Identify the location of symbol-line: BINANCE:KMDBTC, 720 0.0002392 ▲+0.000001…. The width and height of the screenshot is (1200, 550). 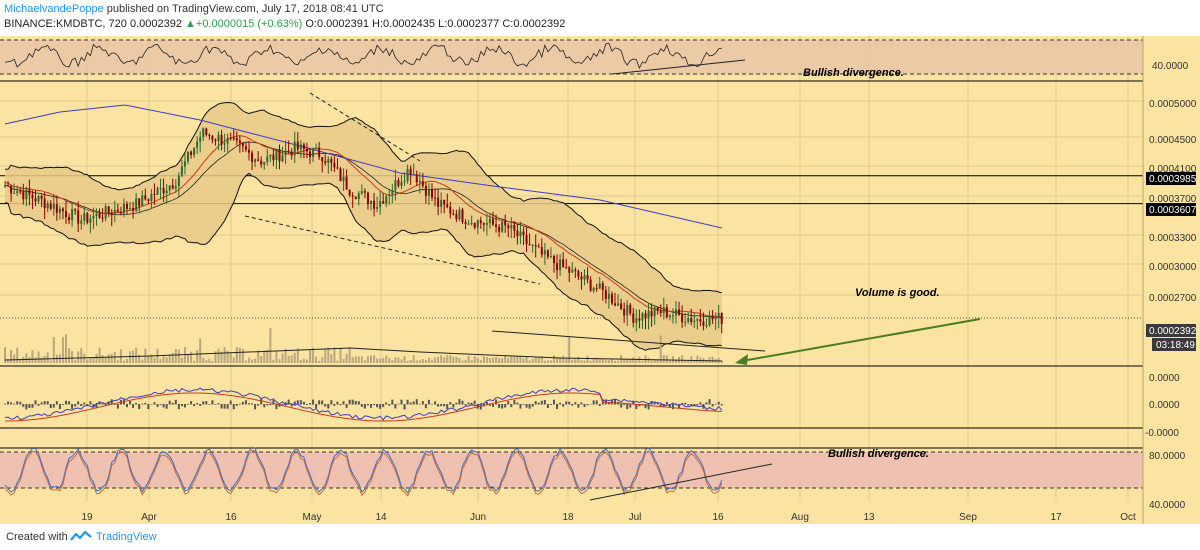
(284, 24).